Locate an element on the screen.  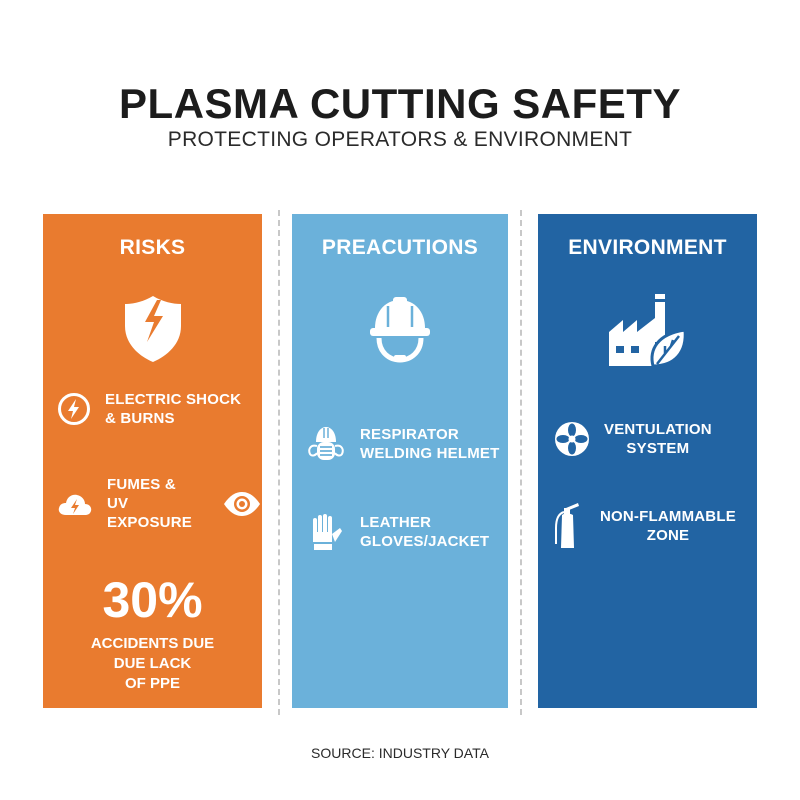
environment-item-ventilation: VENTULATION SYSTEM is located at coordinates (633, 439).